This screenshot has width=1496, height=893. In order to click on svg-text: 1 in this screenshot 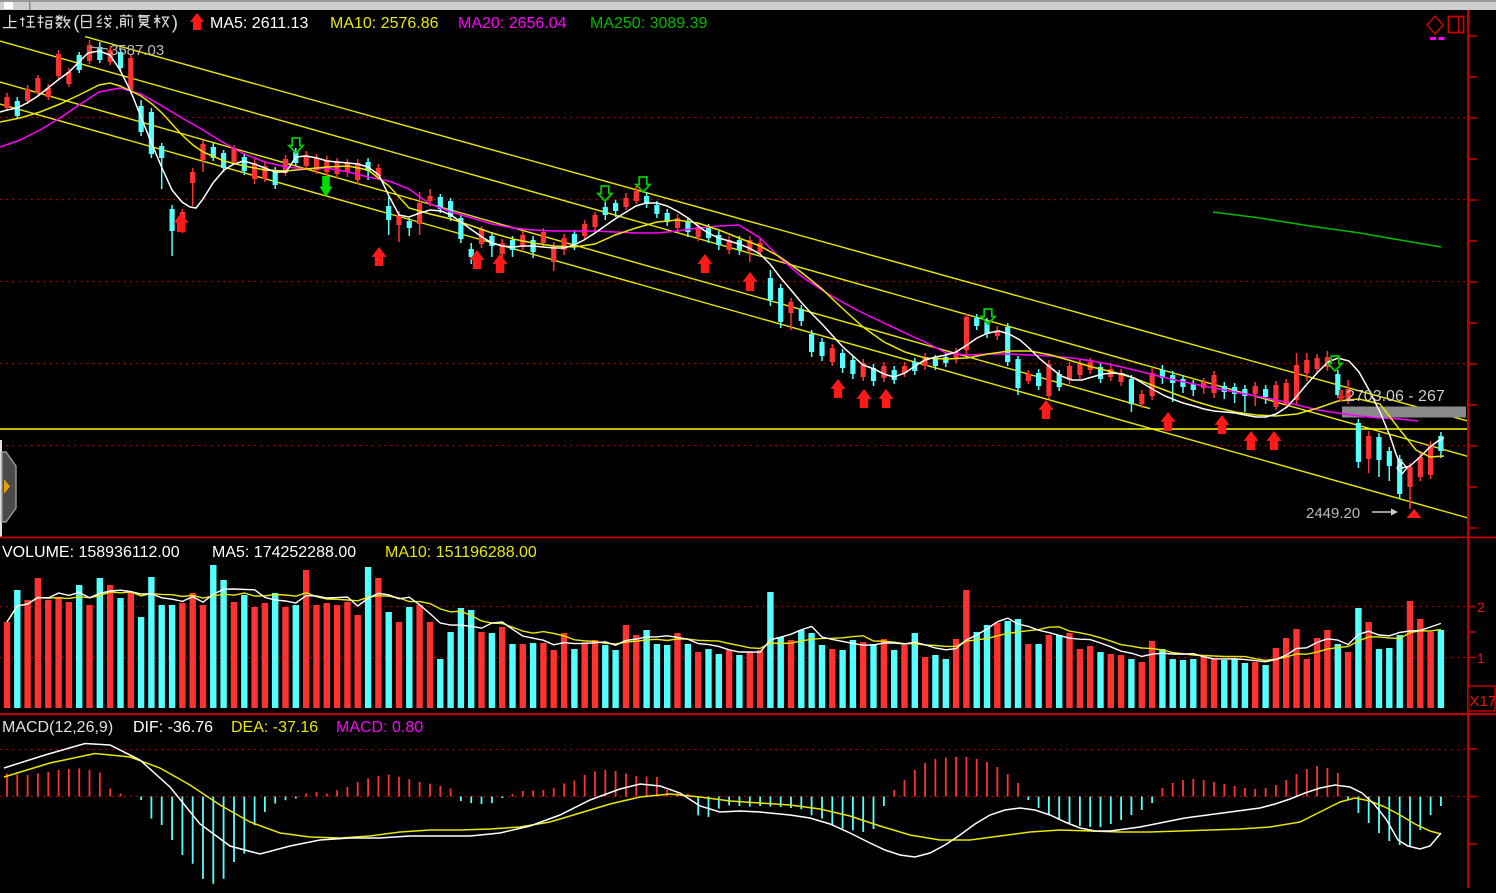, I will do `click(1481, 658)`.